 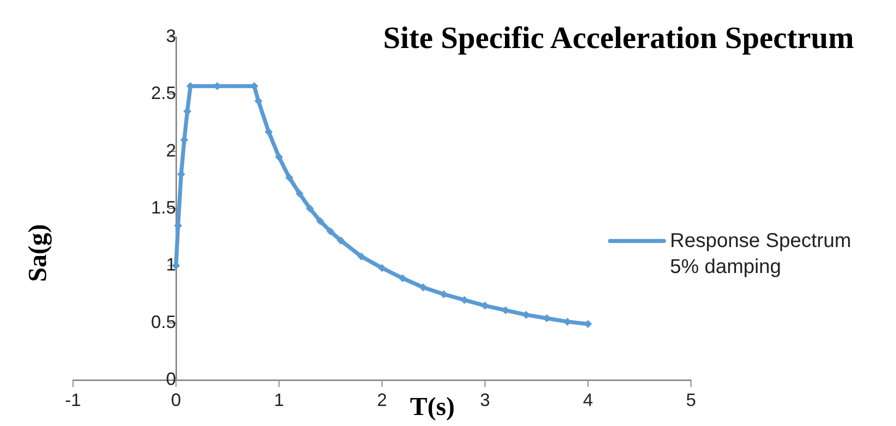 What do you see at coordinates (73, 400) in the screenshot?
I see `x-tick-label: -1` at bounding box center [73, 400].